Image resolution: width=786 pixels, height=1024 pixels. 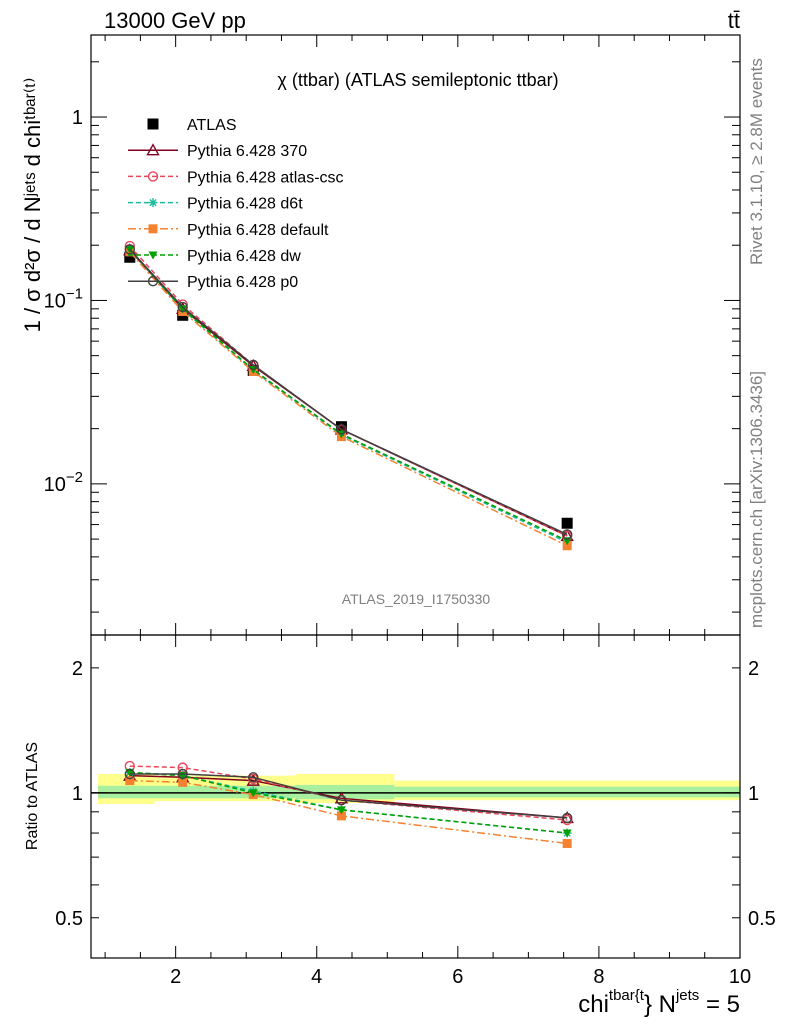 I want to click on ratio-x-axis-label: chitbar{t} Njets = 5, so click(x=659, y=1002).